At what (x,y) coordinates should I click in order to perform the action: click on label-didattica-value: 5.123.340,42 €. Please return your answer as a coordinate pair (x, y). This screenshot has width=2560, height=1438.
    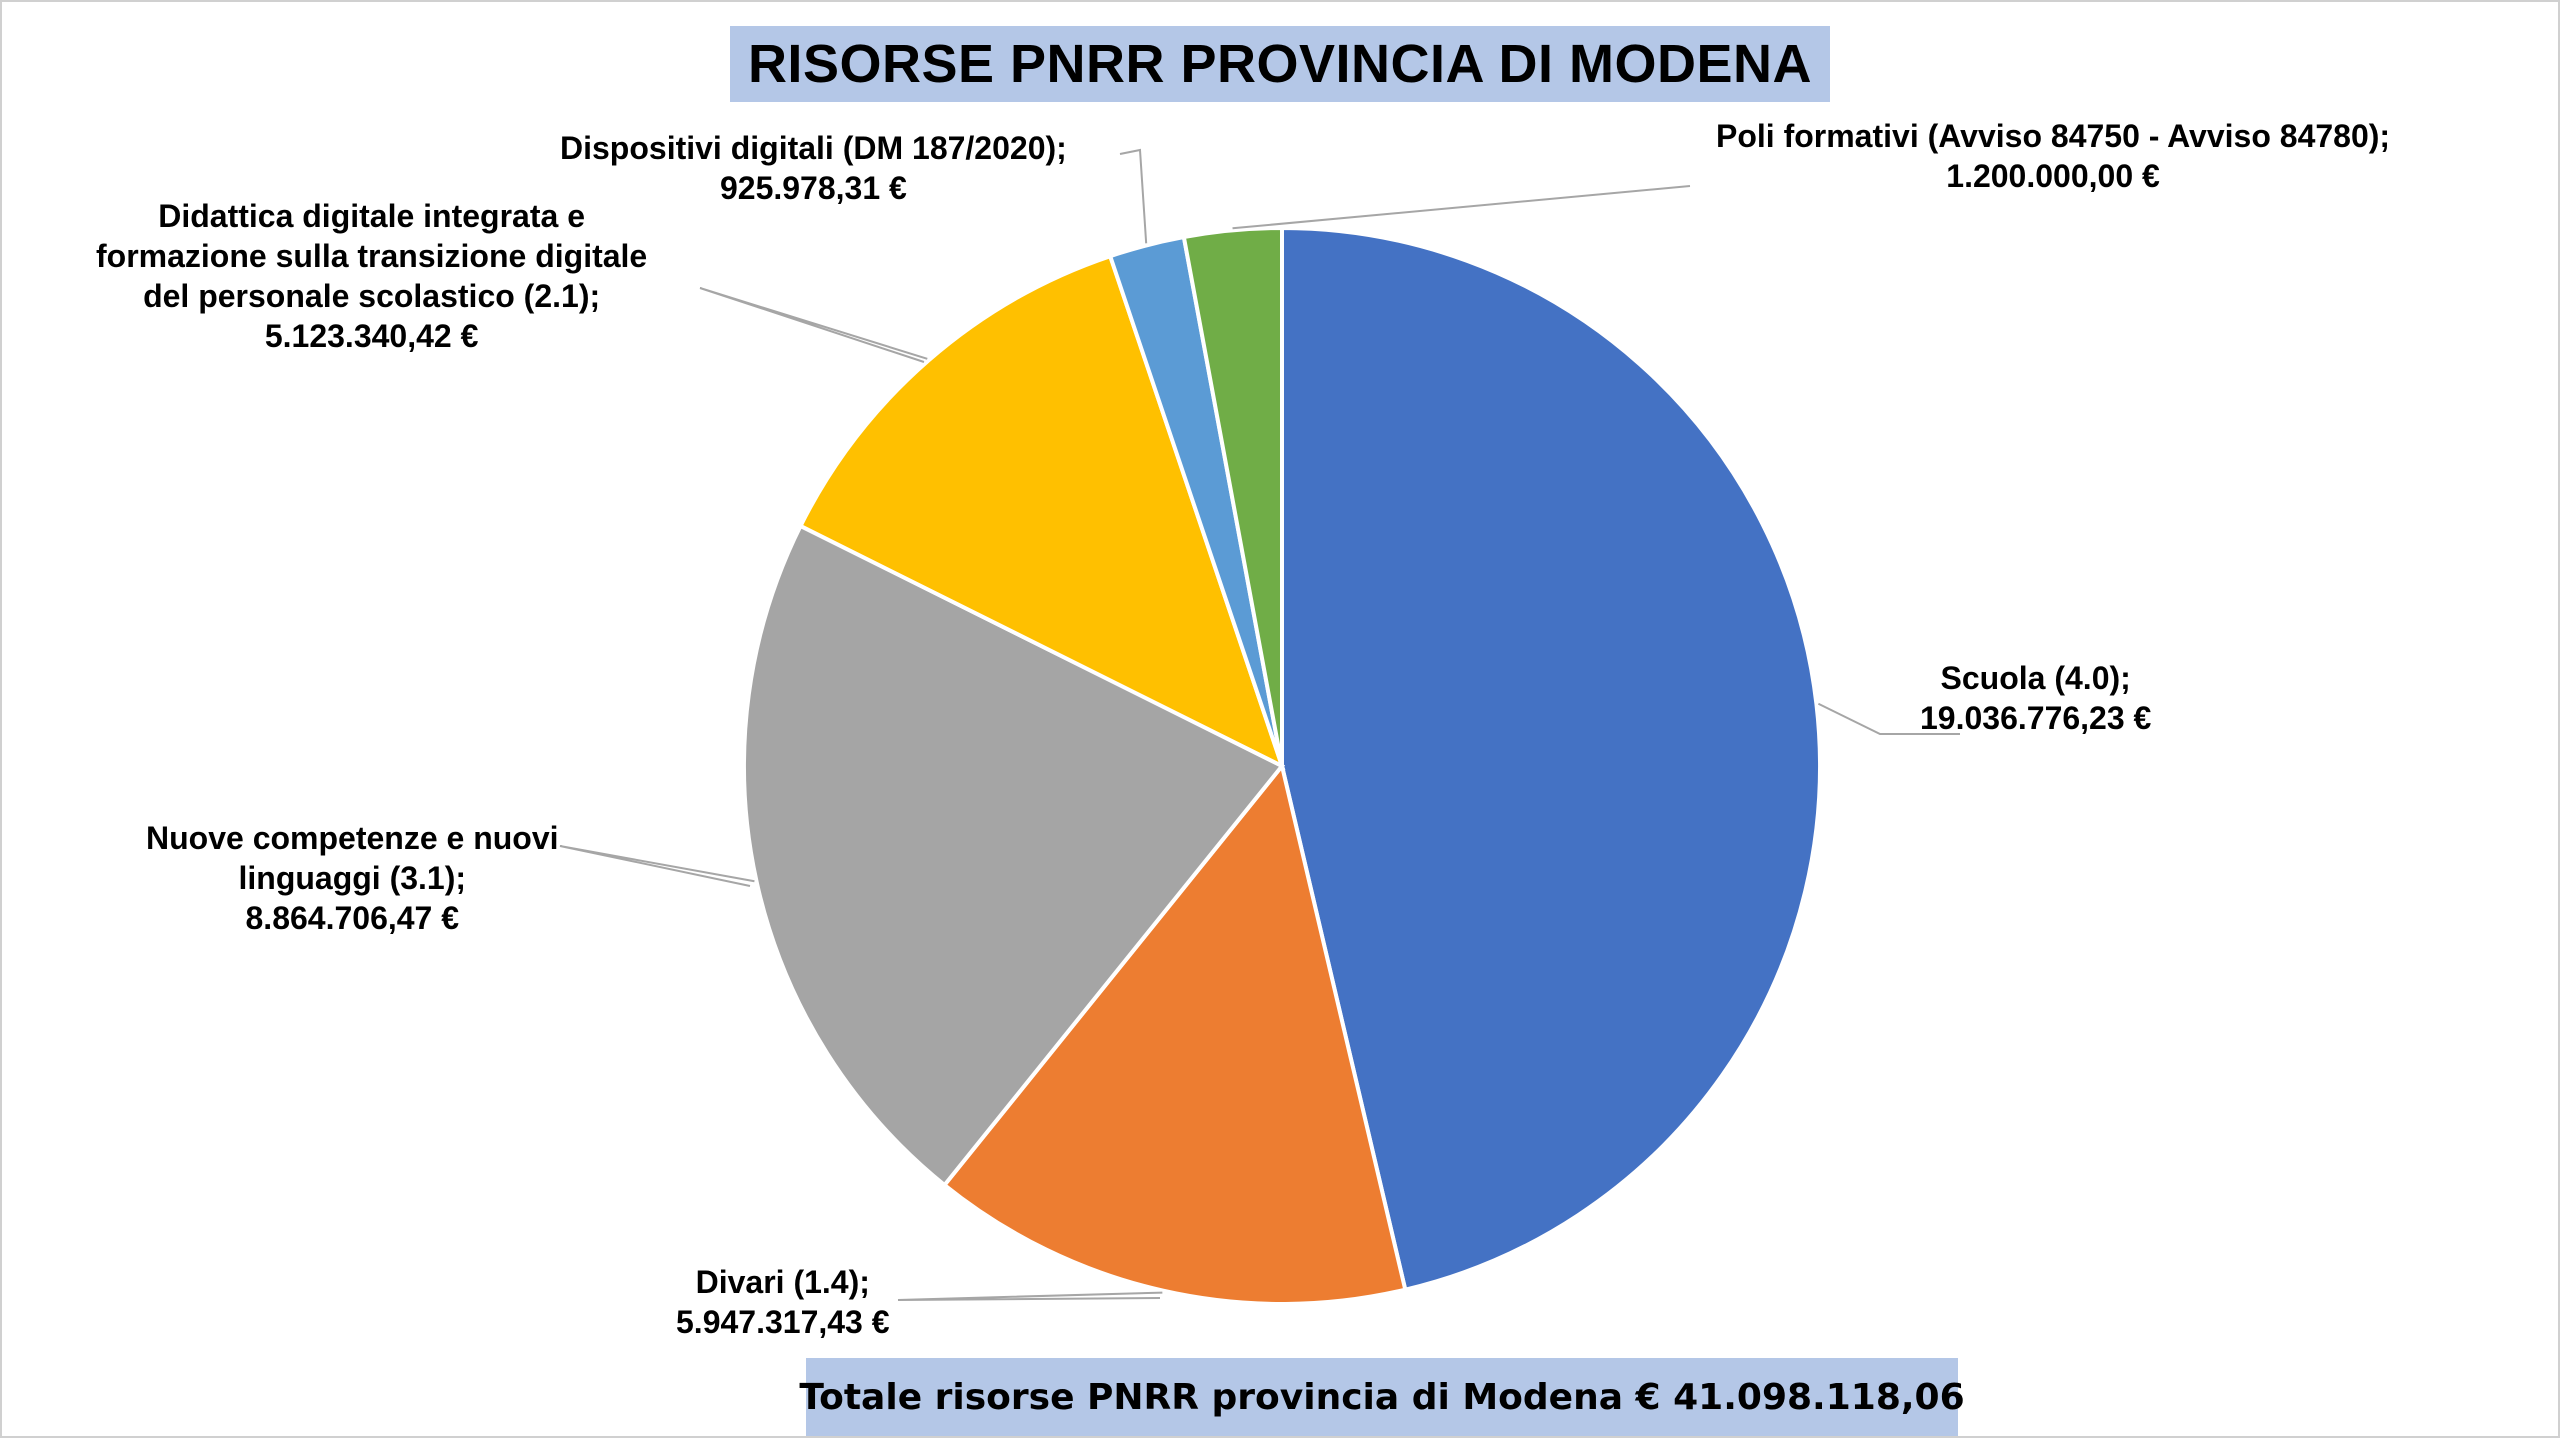
    Looking at the image, I should click on (371, 336).